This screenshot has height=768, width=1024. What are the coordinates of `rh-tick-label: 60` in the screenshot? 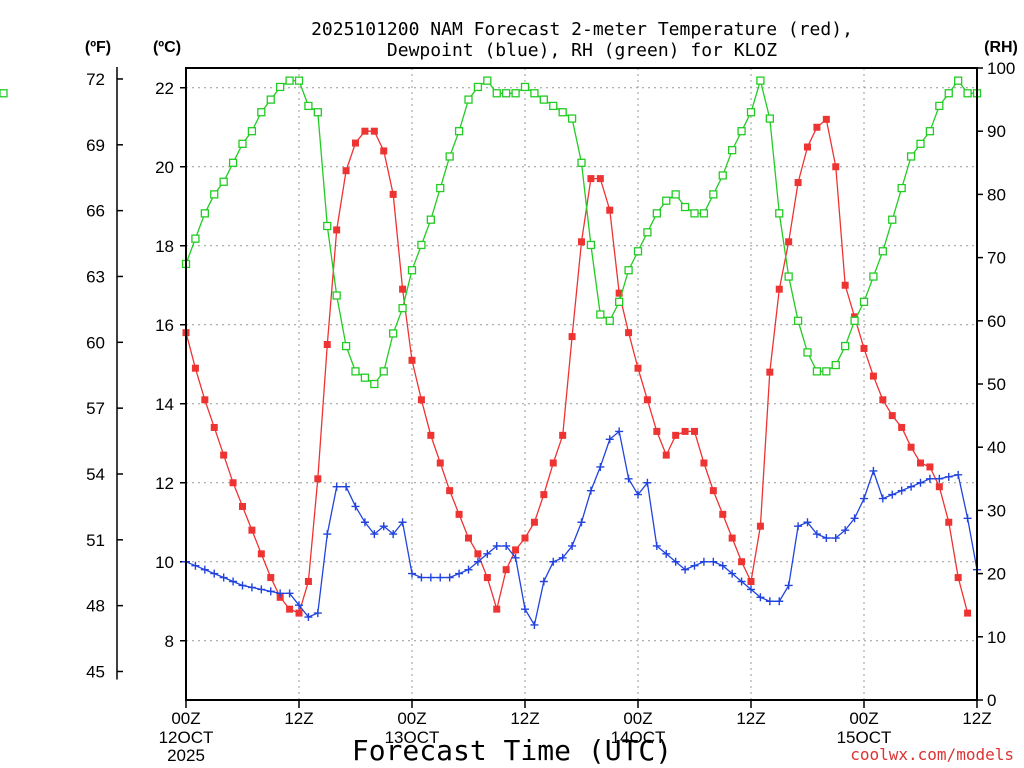 It's located at (996, 321).